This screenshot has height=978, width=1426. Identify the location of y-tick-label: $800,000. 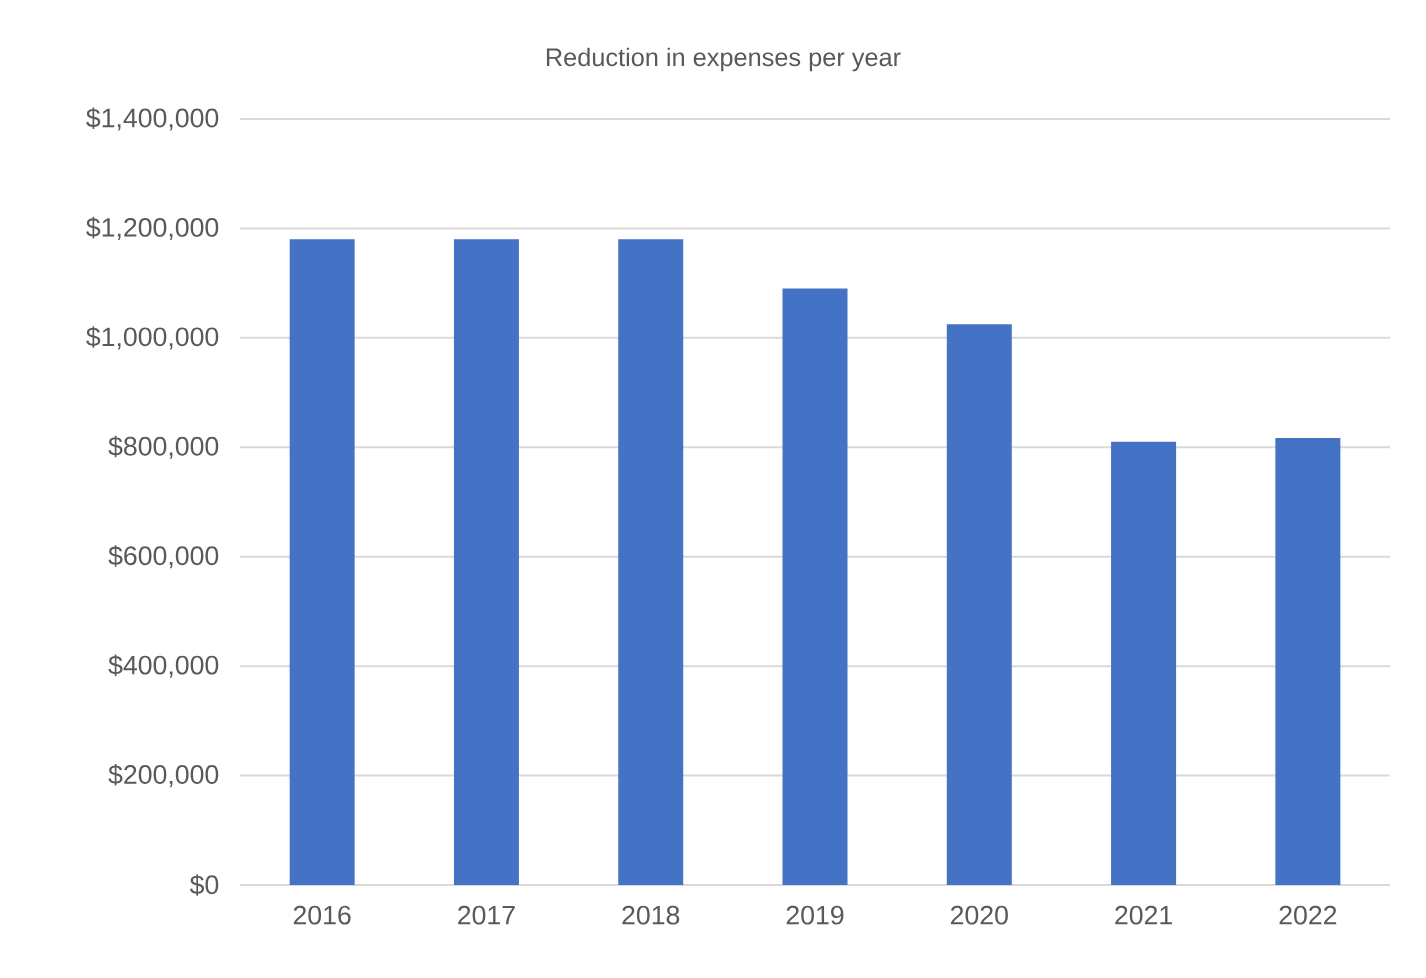
(163, 447).